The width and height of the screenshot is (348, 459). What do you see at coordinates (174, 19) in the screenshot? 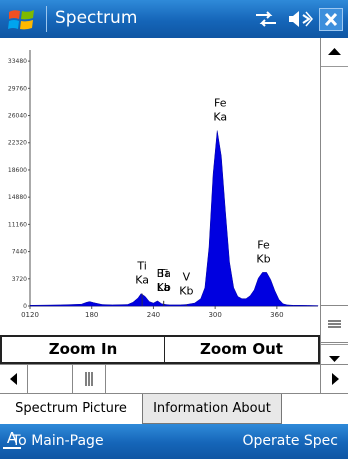
I see `title-bar: Spectrum` at bounding box center [174, 19].